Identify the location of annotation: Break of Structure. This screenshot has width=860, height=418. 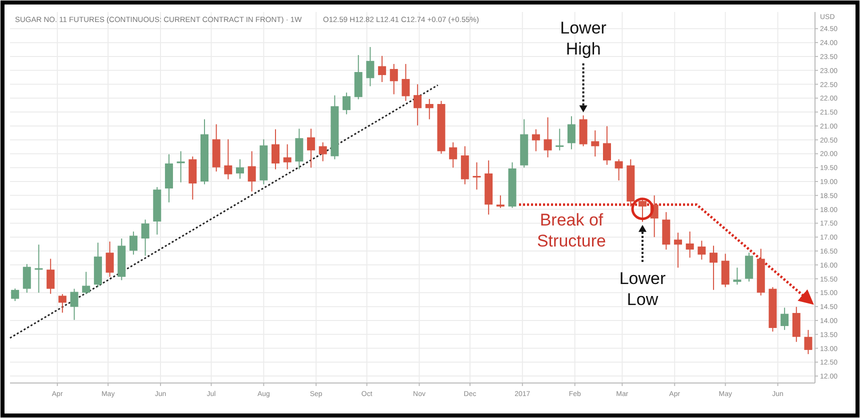
(571, 230).